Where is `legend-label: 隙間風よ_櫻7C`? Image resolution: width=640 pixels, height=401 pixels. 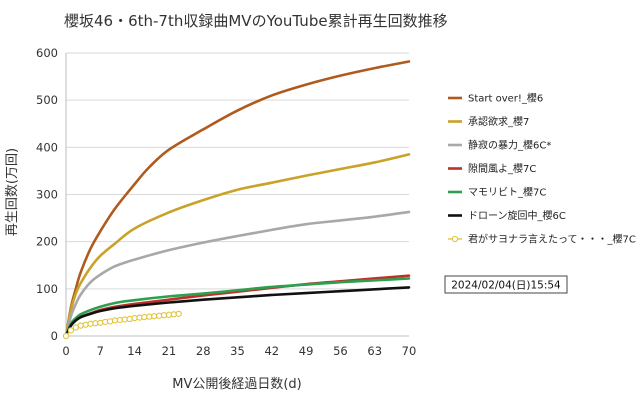 legend-label: 隙間風よ_櫻7C is located at coordinates (502, 168).